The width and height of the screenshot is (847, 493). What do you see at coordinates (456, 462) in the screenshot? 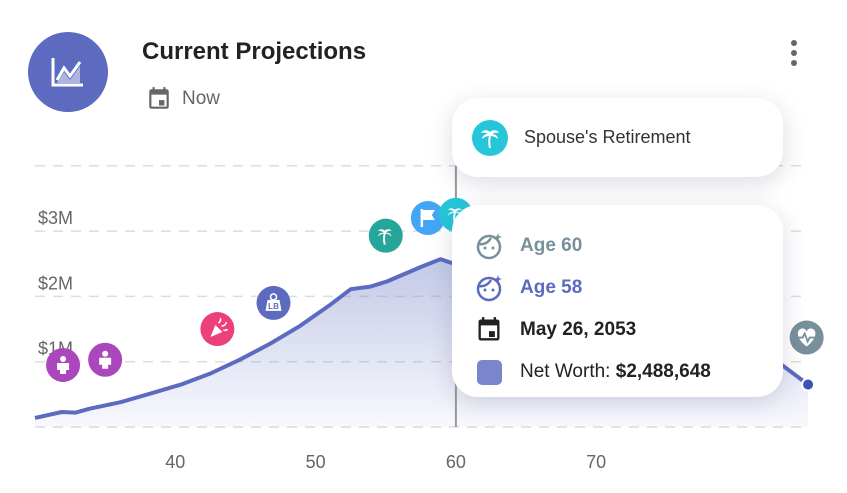
I see `x-tick-label: 60` at bounding box center [456, 462].